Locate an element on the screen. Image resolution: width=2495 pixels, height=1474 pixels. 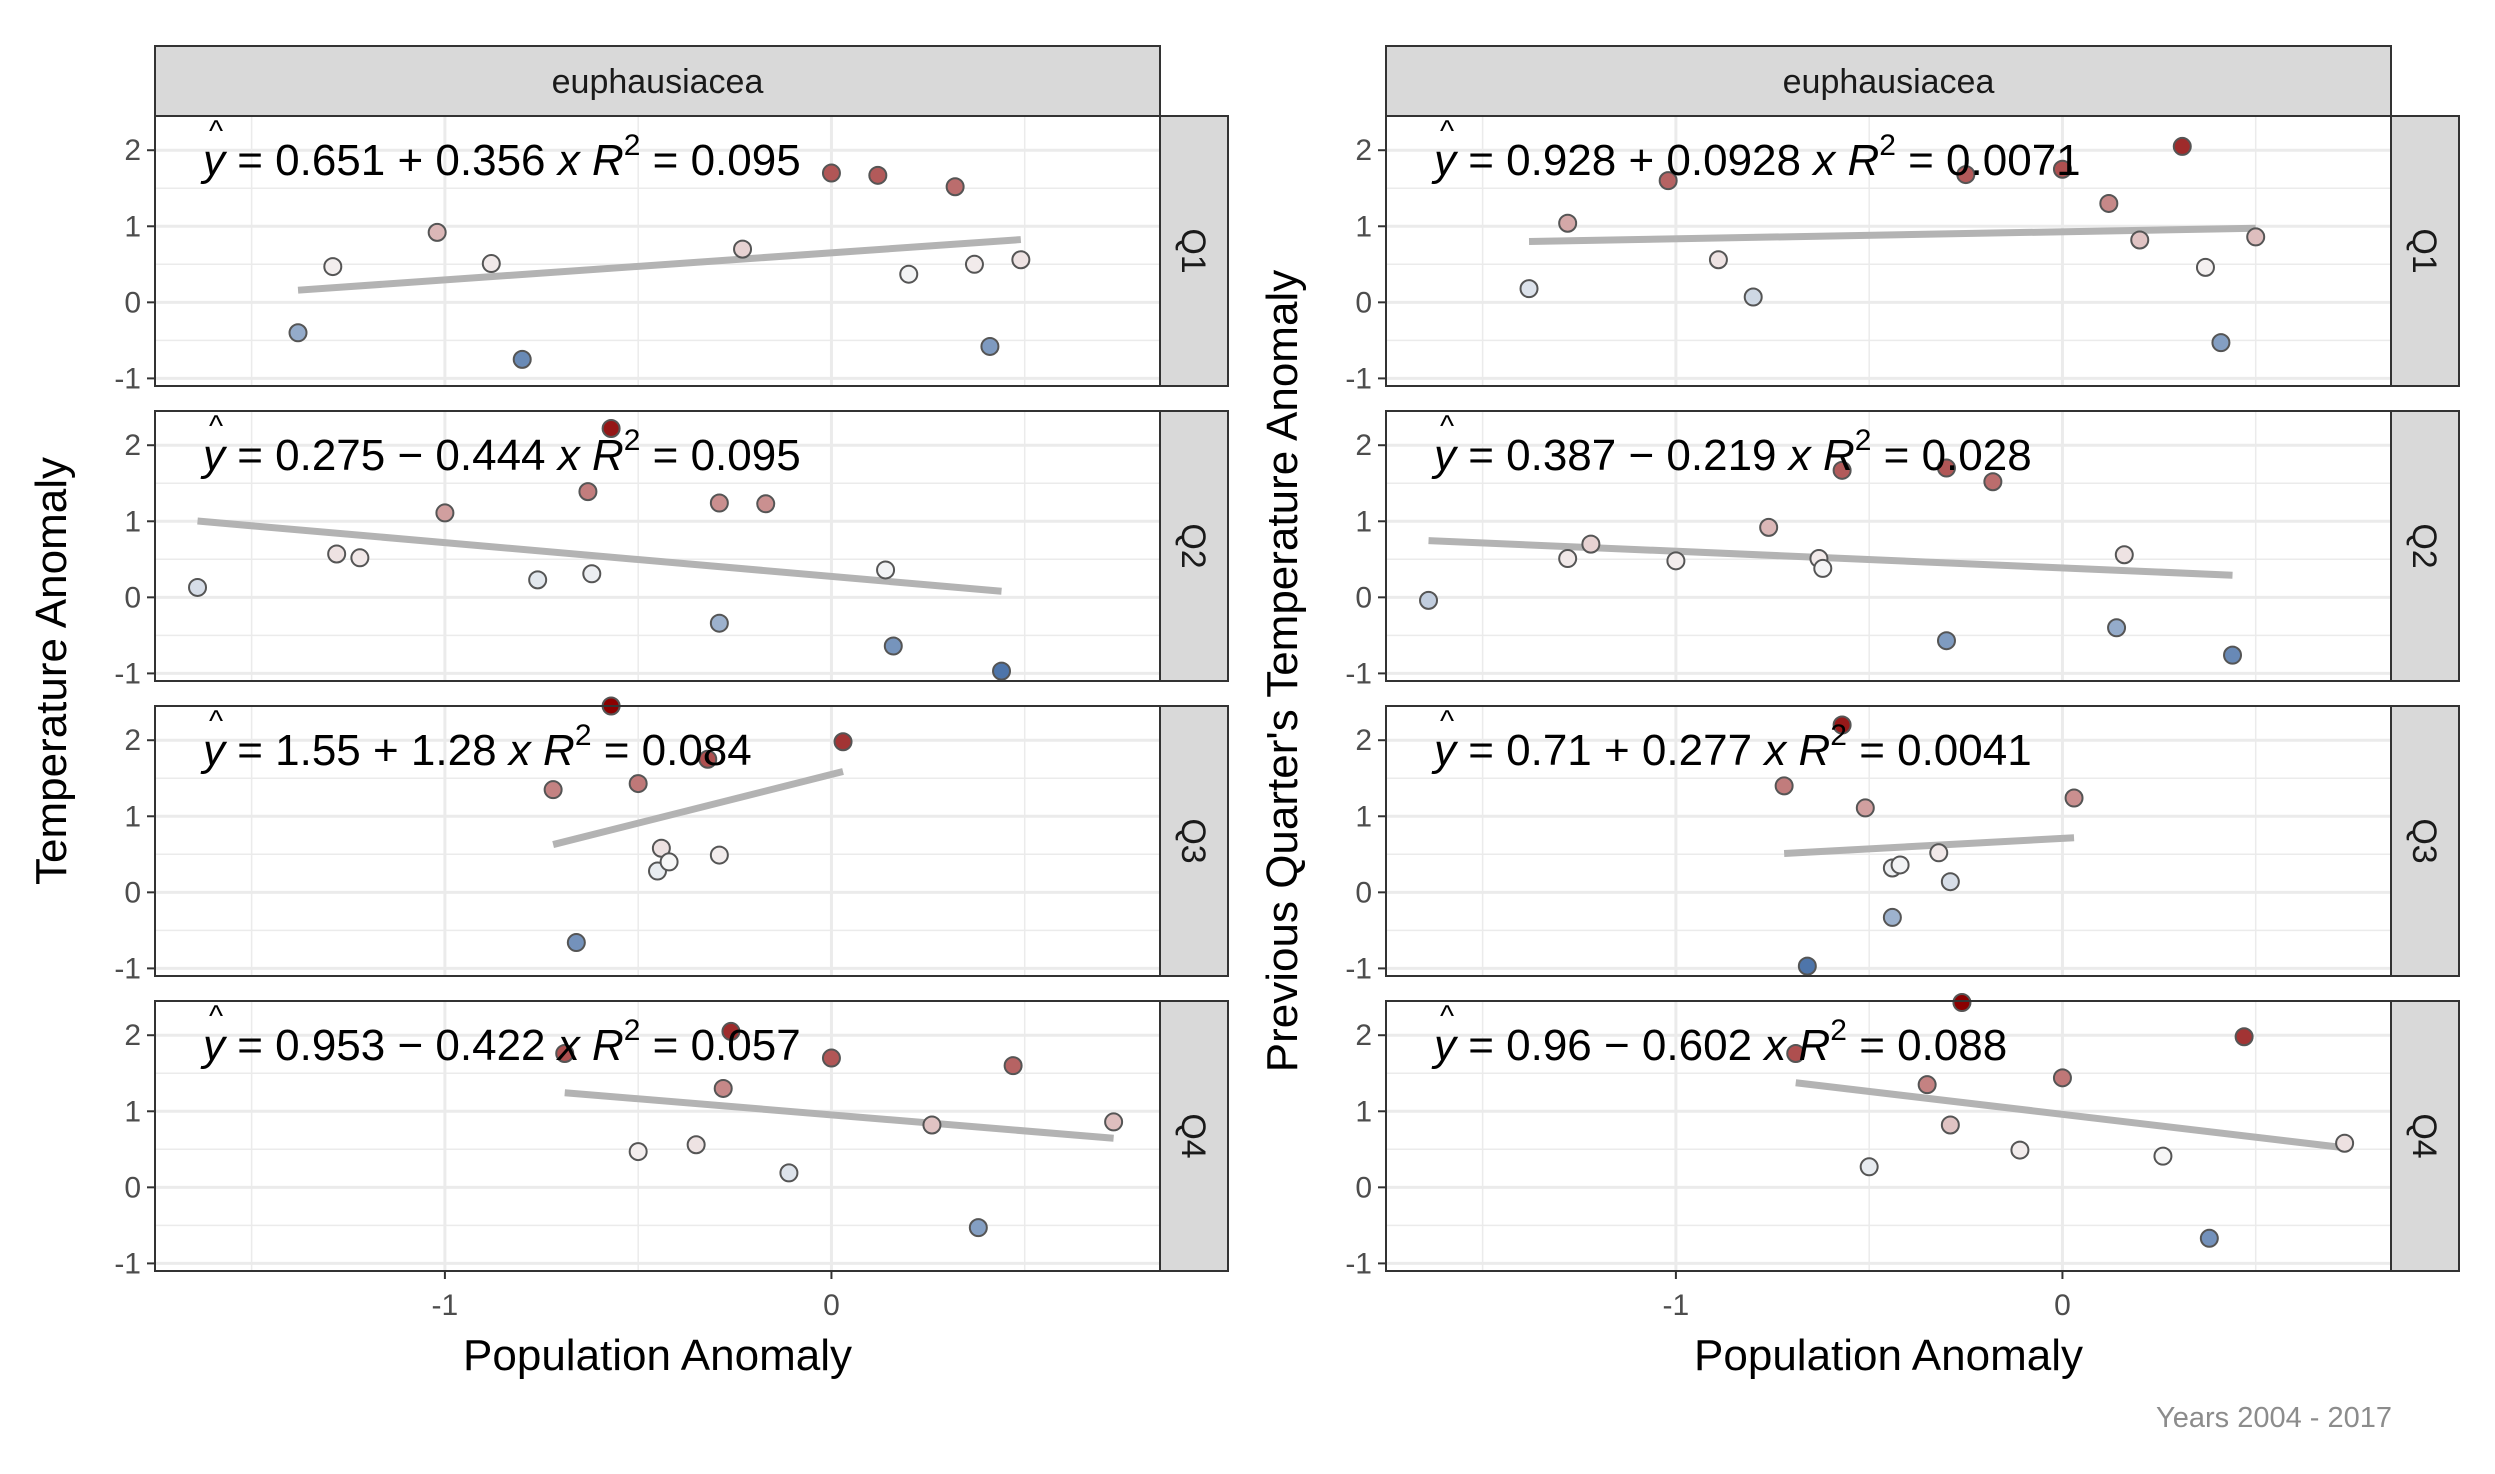
data-point: 0.16, -0.64 is located at coordinates (893, 646).